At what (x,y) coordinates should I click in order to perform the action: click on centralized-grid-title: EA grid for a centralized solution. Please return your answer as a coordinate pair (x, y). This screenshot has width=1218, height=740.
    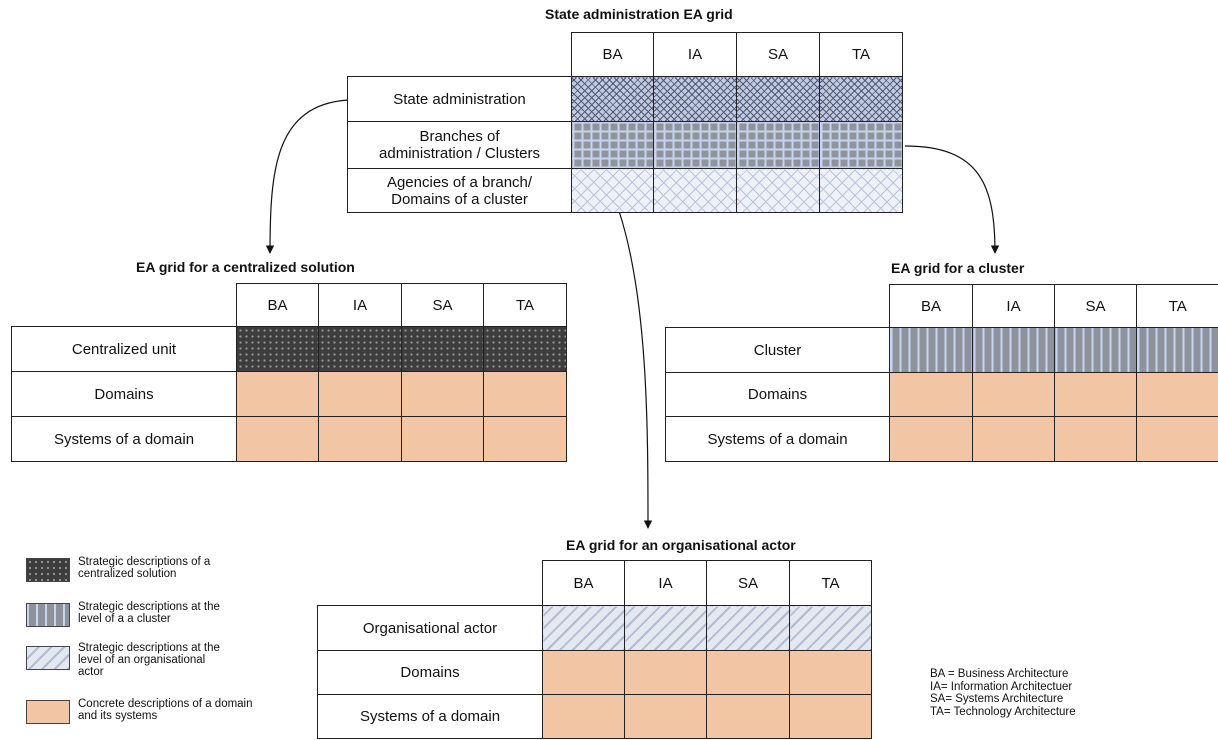
    Looking at the image, I should click on (245, 267).